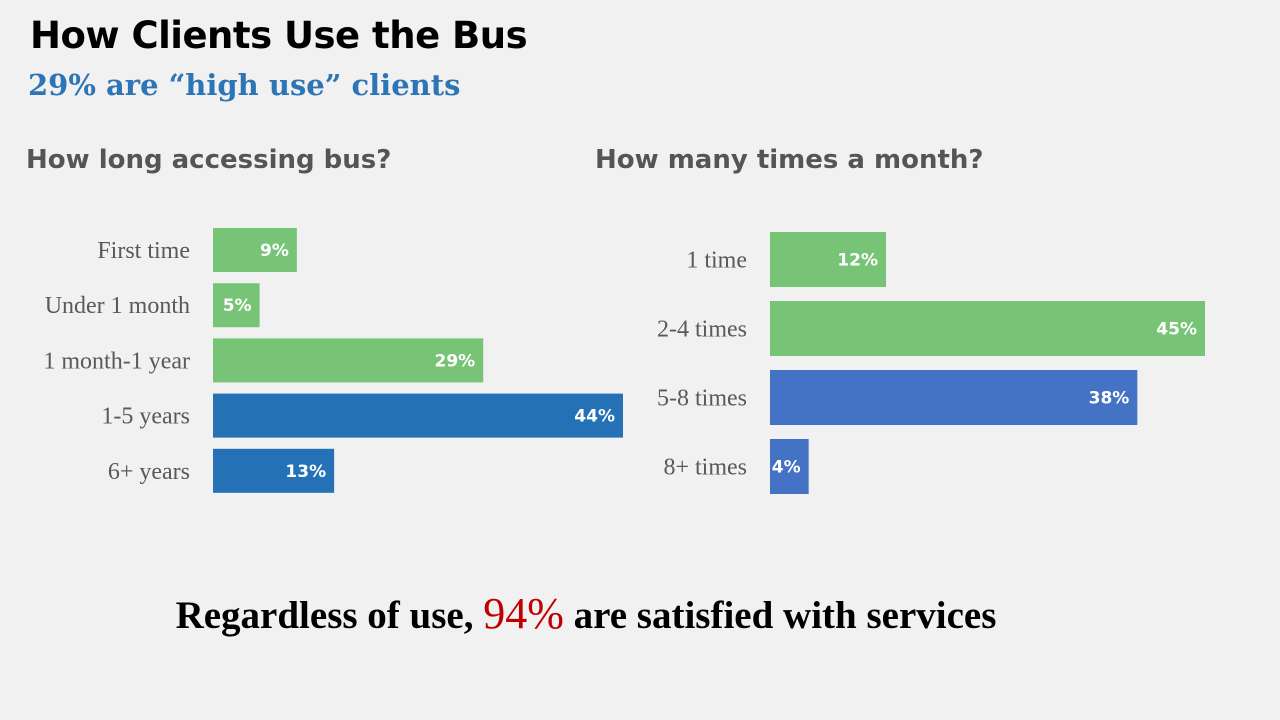 This screenshot has height=720, width=1280. I want to click on category-label-2: 1 month-1 year, so click(116, 361).